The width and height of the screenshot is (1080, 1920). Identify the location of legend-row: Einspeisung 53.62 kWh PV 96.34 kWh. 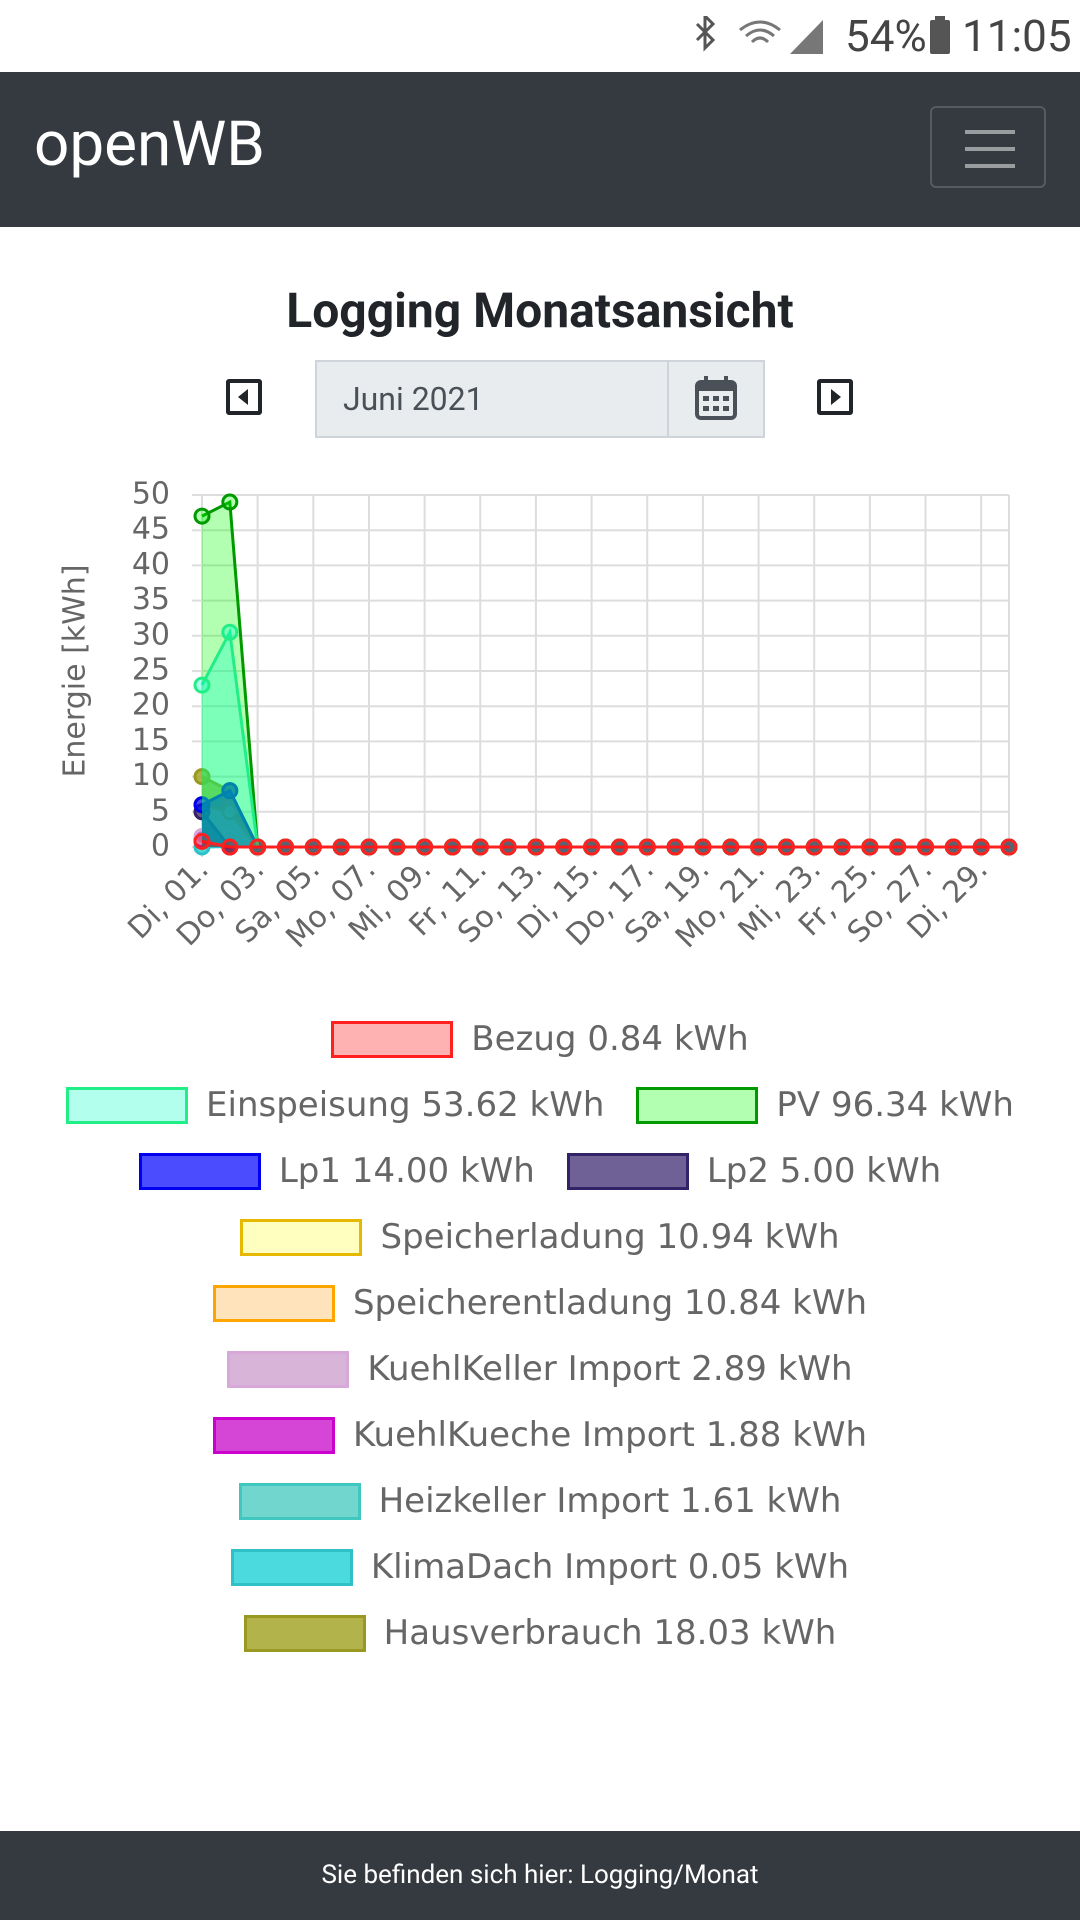
(540, 1105).